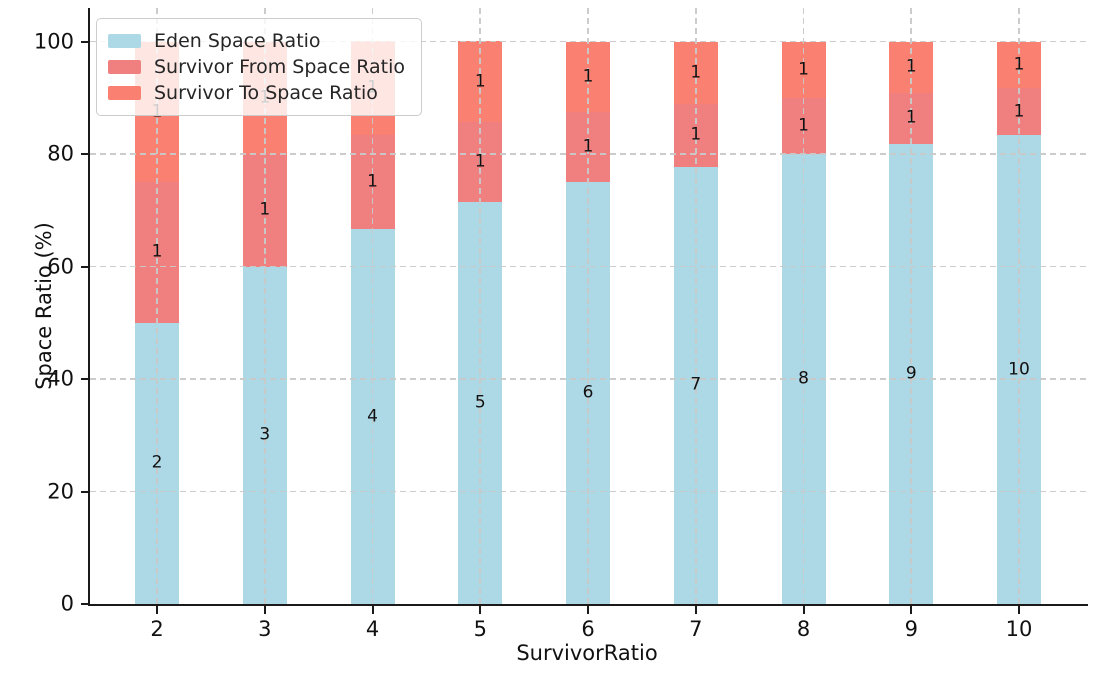 The width and height of the screenshot is (1098, 675). I want to click on y-tick-label: 60, so click(60, 266).